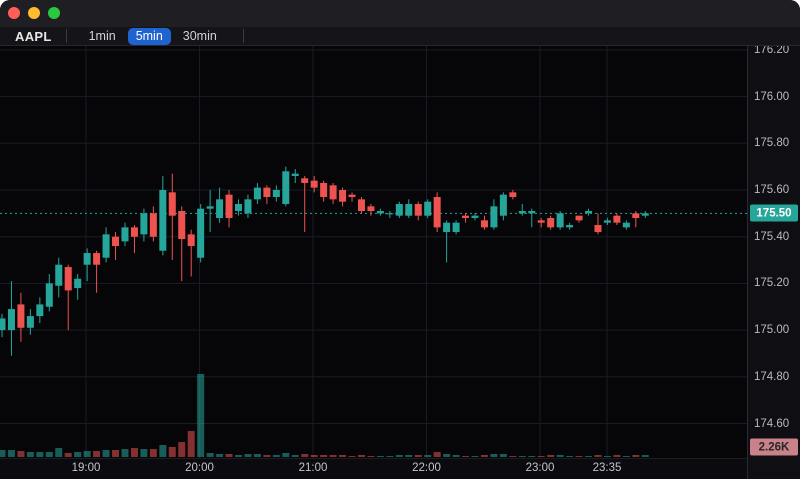 The height and width of the screenshot is (479, 800). What do you see at coordinates (54, 13) in the screenshot?
I see `zoom-window-icon` at bounding box center [54, 13].